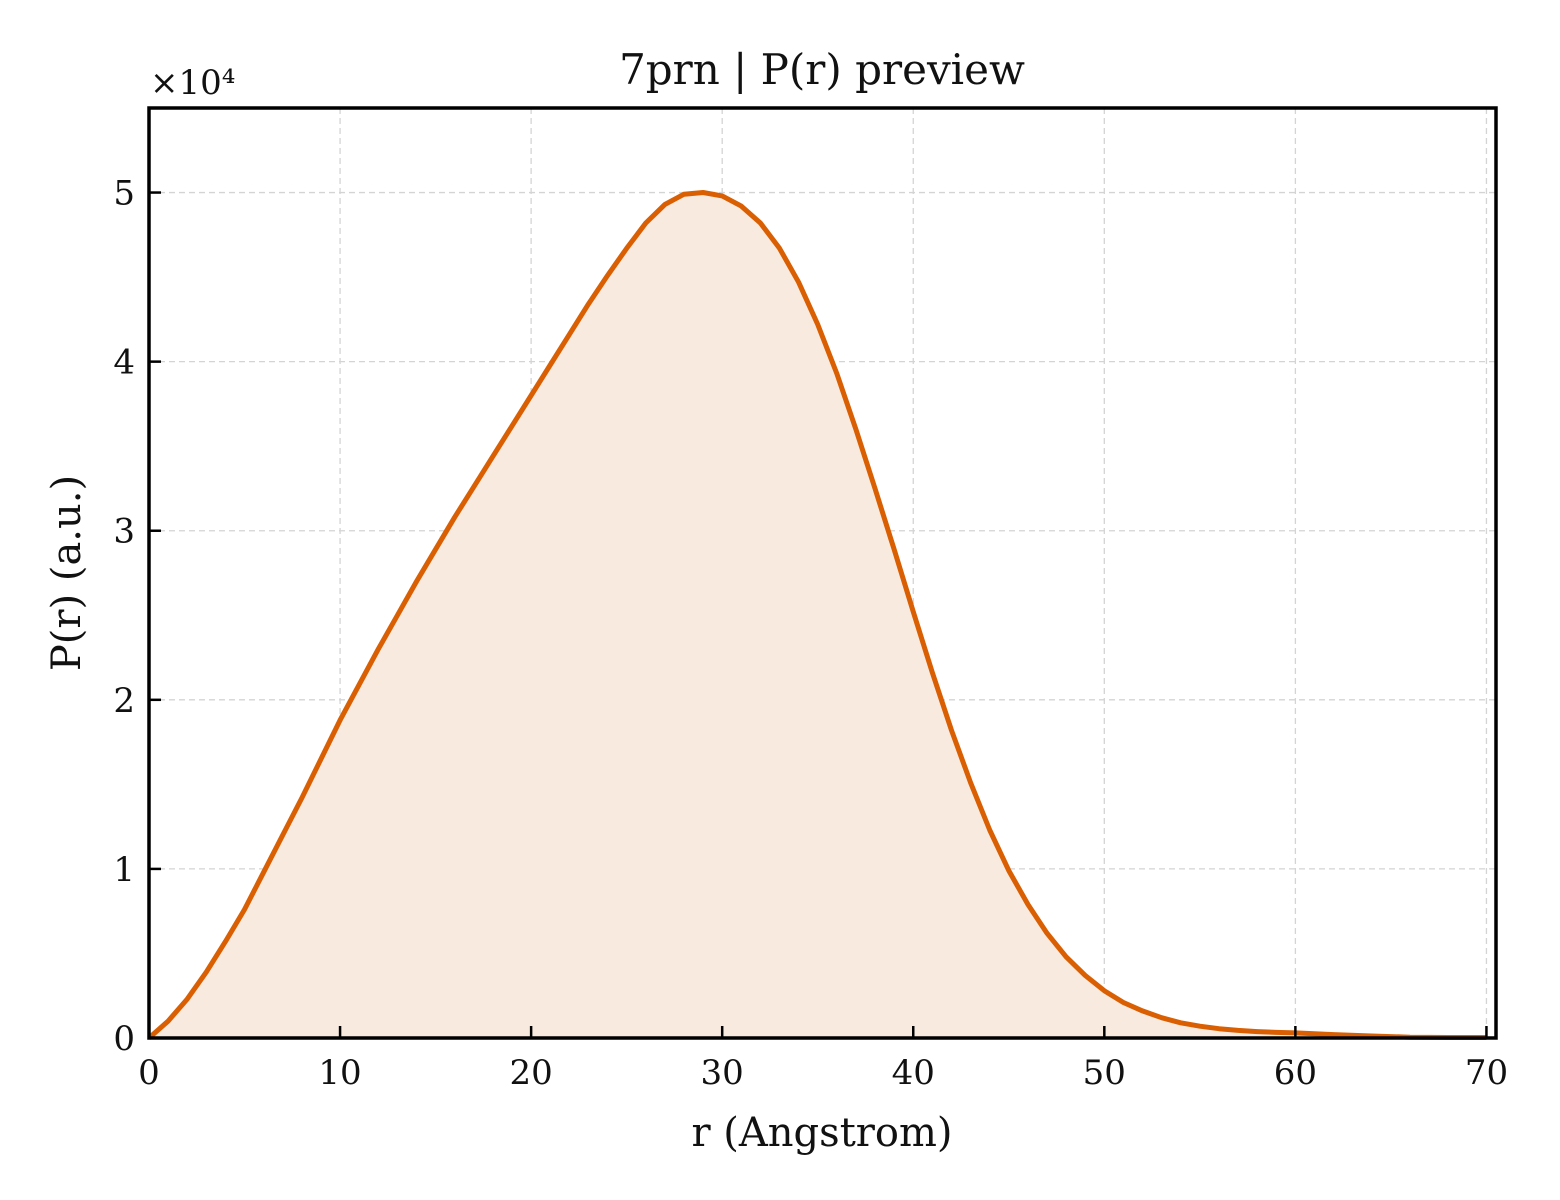 The width and height of the screenshot is (1560, 1200). Describe the element at coordinates (124, 363) in the screenshot. I see `y-tick-label: 4` at that location.